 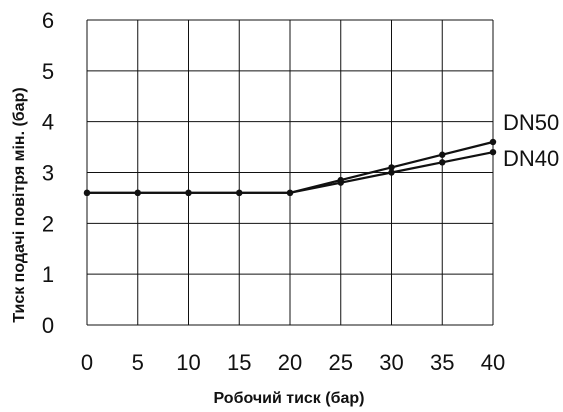 I want to click on y-axis-title: Тиск подачі повітря мін. (бар), so click(x=19, y=204).